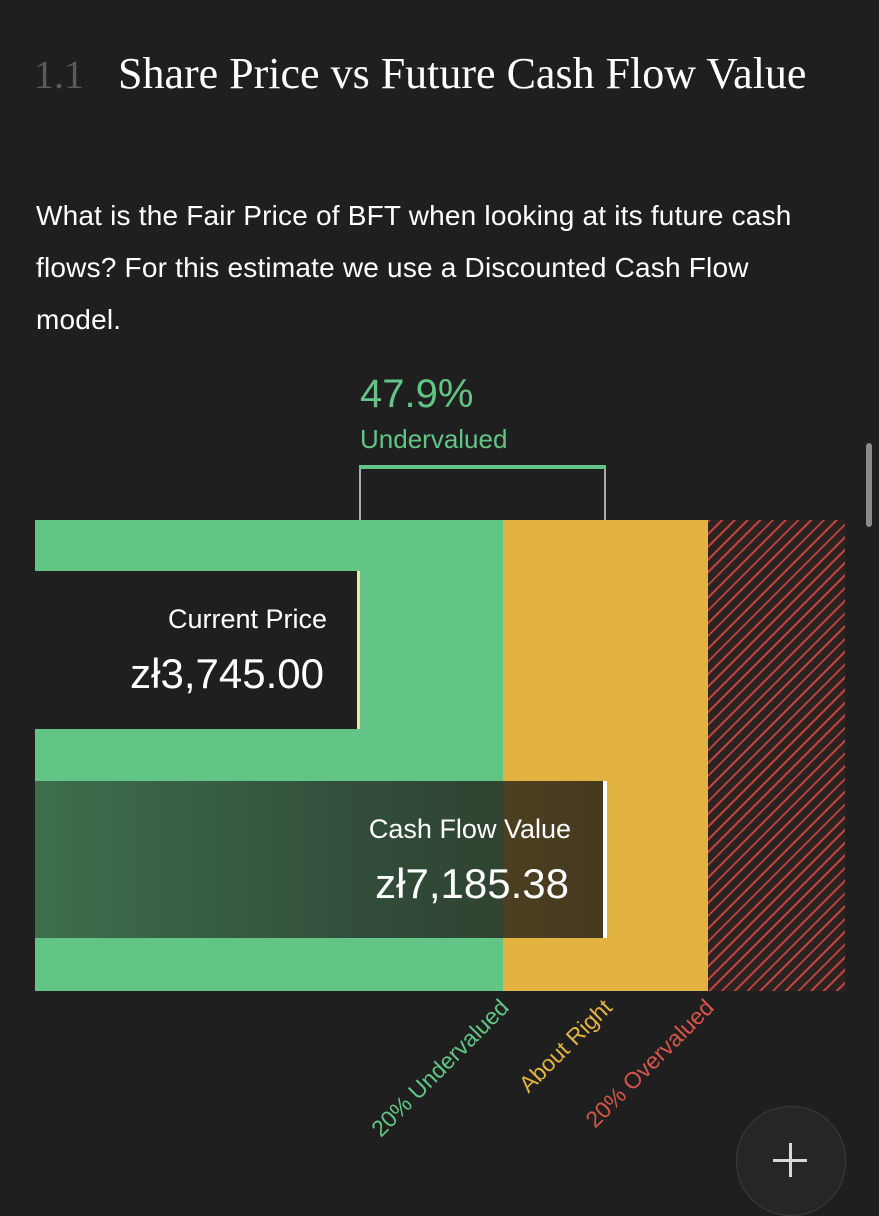  What do you see at coordinates (791, 1161) in the screenshot?
I see `add-button` at bounding box center [791, 1161].